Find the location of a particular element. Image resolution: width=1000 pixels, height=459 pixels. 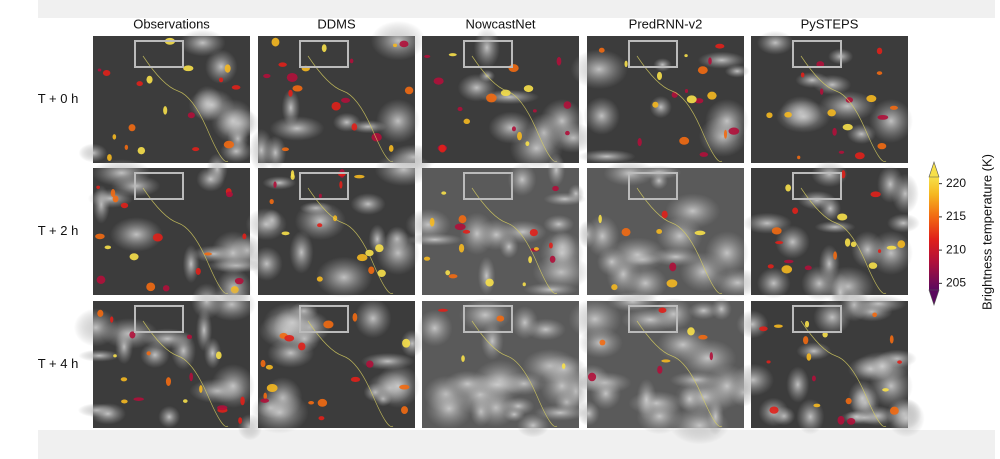

colorbar-tick-label: 205 is located at coordinates (956, 283).